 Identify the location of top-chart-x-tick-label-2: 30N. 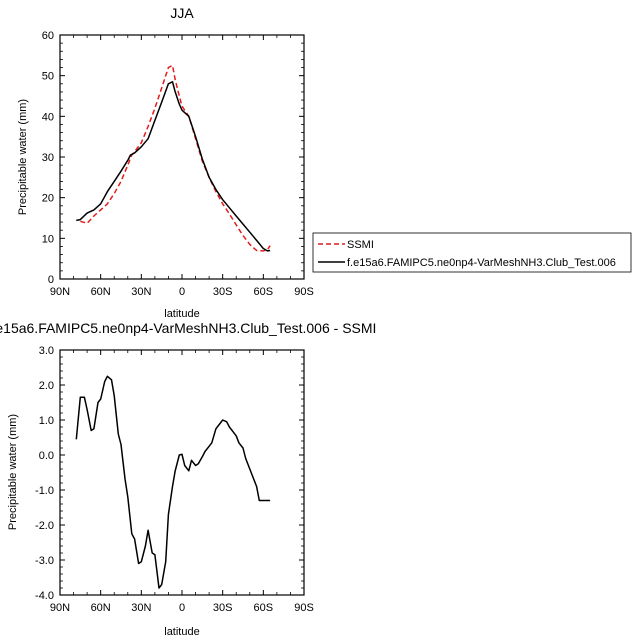
(141, 292).